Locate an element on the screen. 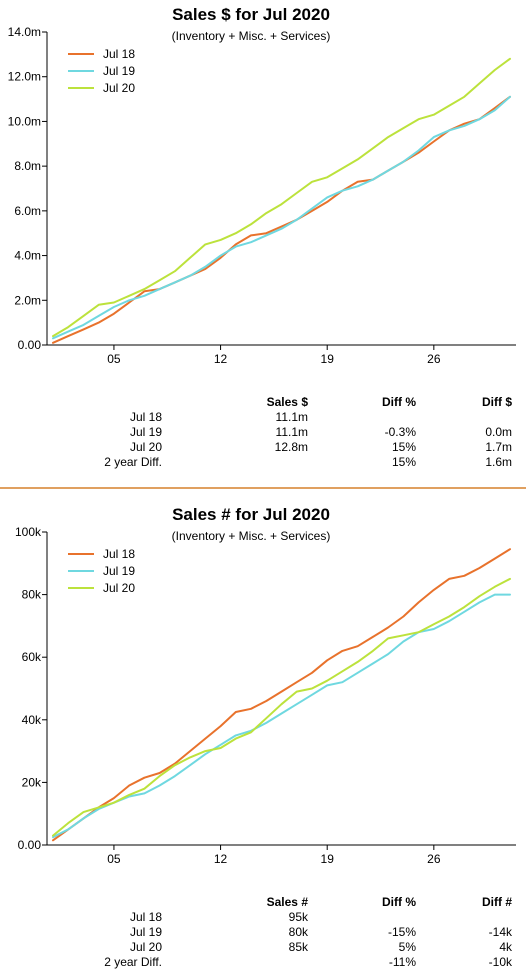 This screenshot has height=974, width=526. y-tick-label: 14.0m is located at coordinates (24, 32).